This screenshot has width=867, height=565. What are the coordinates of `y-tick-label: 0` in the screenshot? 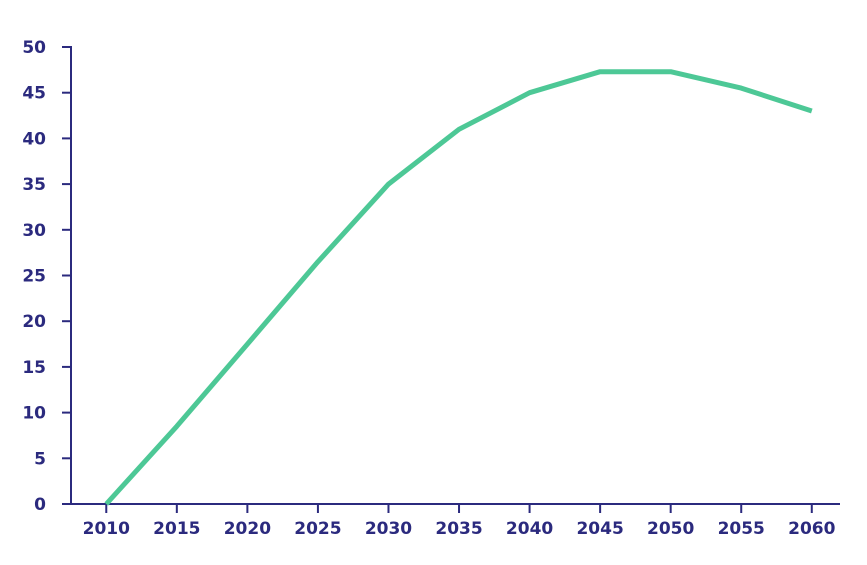 It's located at (40, 505).